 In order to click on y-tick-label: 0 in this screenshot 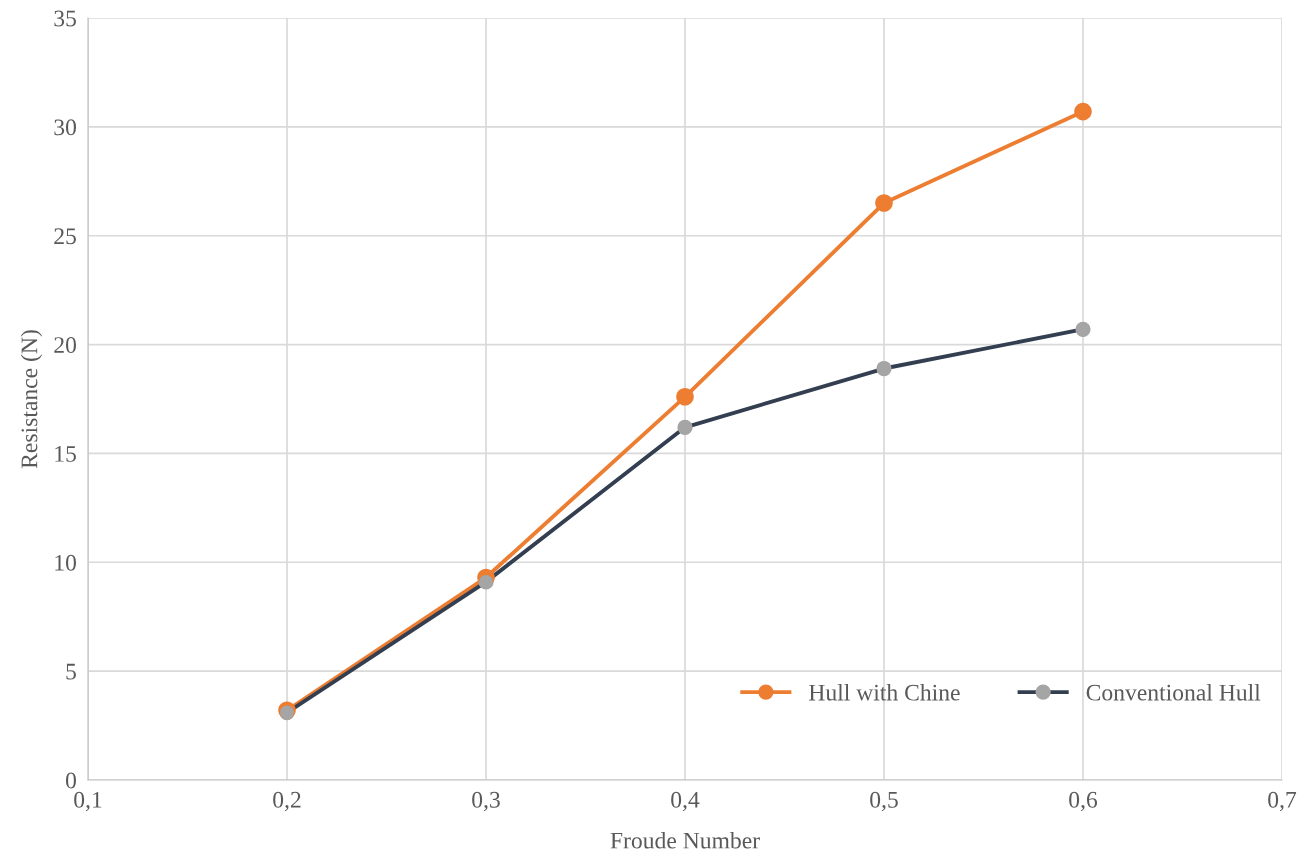, I will do `click(70, 780)`.